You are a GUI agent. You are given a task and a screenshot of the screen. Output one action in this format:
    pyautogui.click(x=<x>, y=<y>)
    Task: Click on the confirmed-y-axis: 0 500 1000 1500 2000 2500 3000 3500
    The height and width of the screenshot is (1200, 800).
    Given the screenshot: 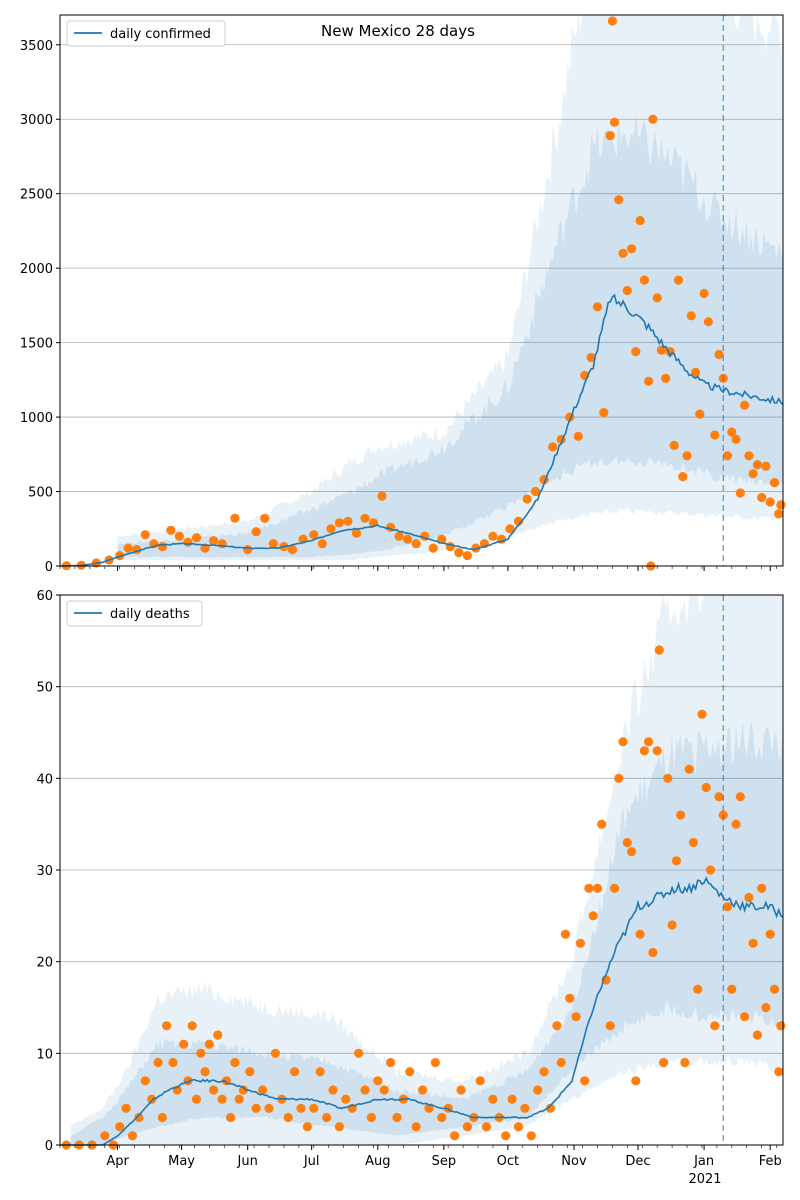 What is the action you would take?
    pyautogui.click(x=40, y=307)
    